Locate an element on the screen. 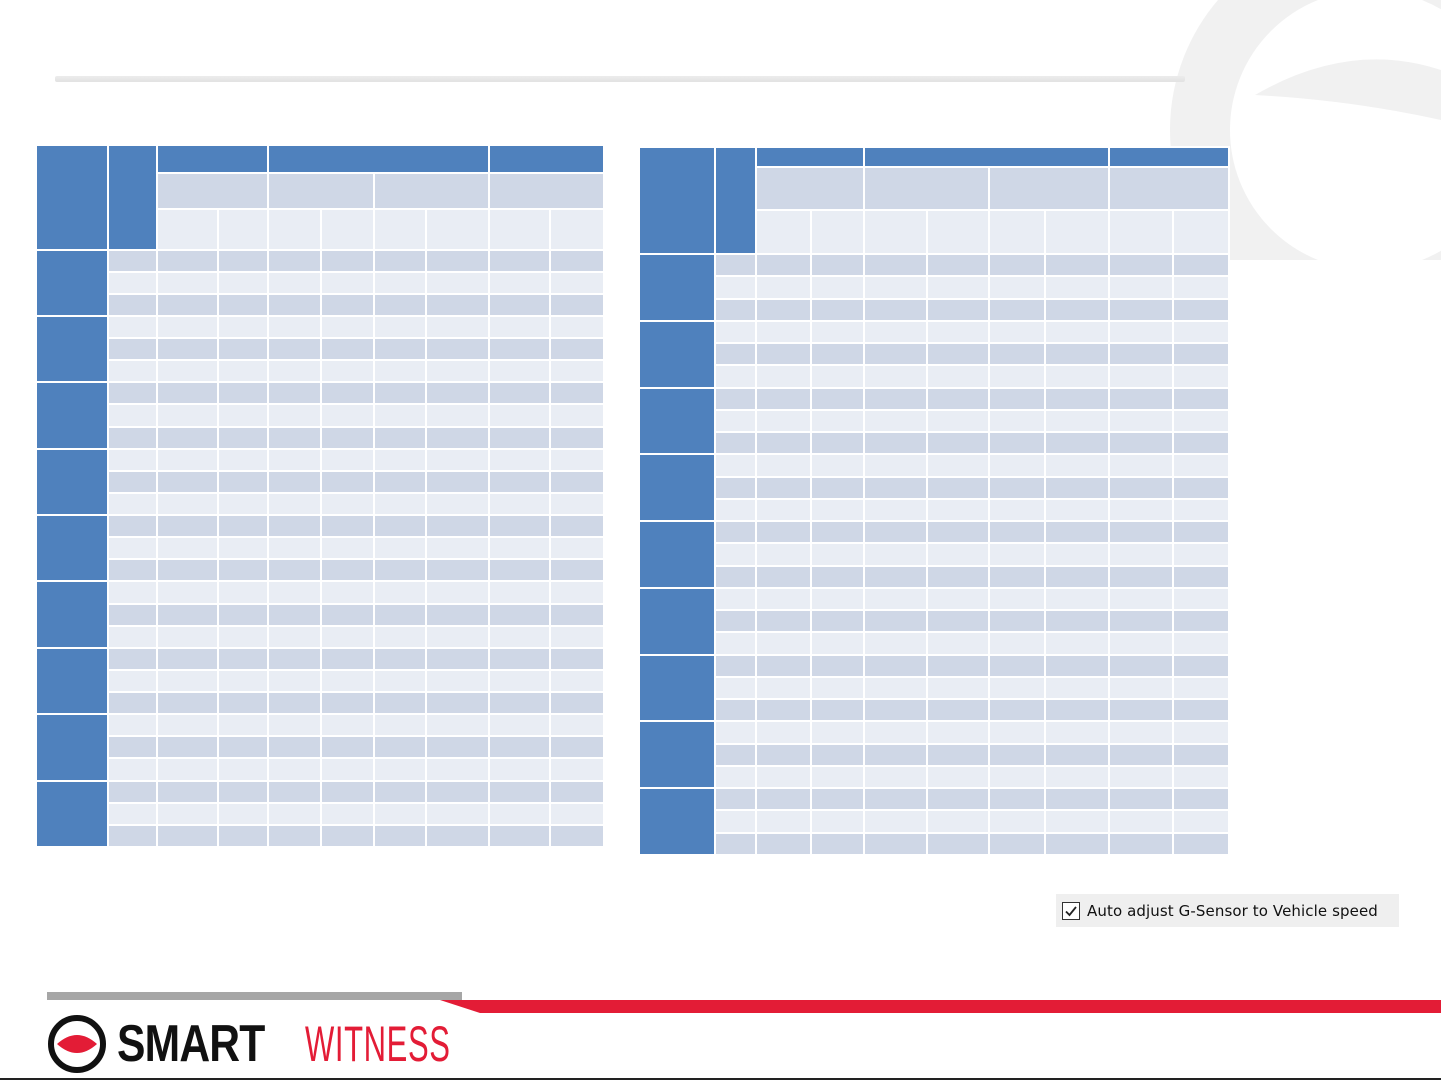 The image size is (1441, 1081). auto-adjust-checkbox is located at coordinates (1071, 910).